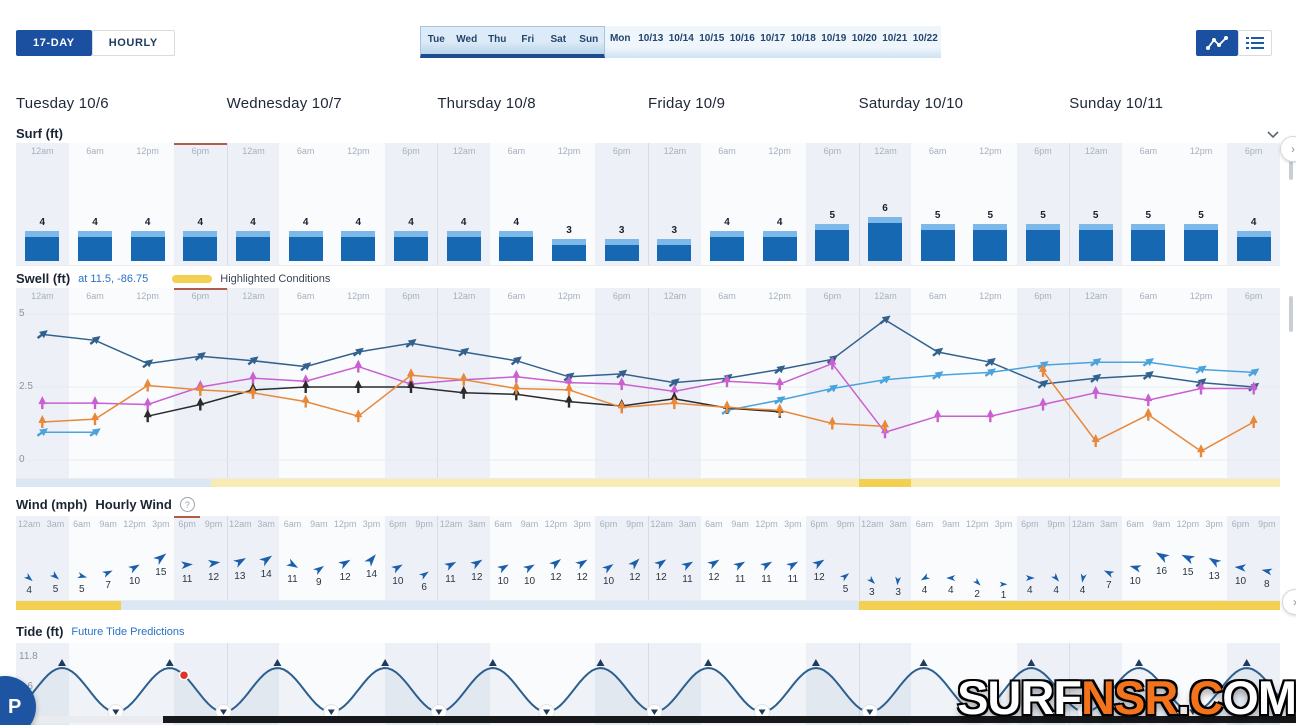  What do you see at coordinates (1069, 605) in the screenshot?
I see `highlight-segment` at bounding box center [1069, 605].